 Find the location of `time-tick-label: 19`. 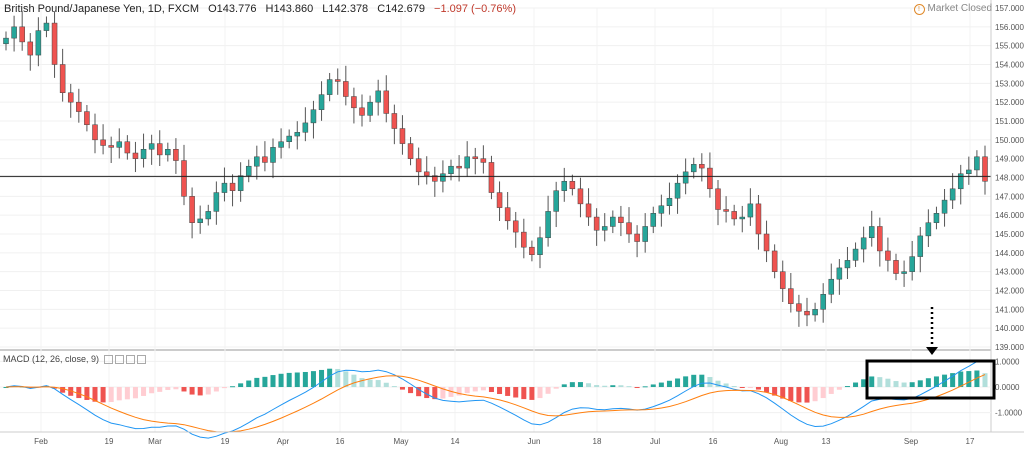

time-tick-label: 19 is located at coordinates (225, 441).